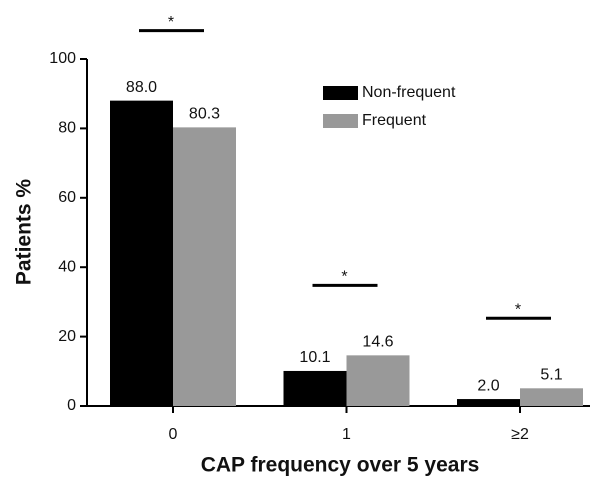 This screenshot has height=478, width=591. I want to click on value-label: 14.6, so click(377, 342).